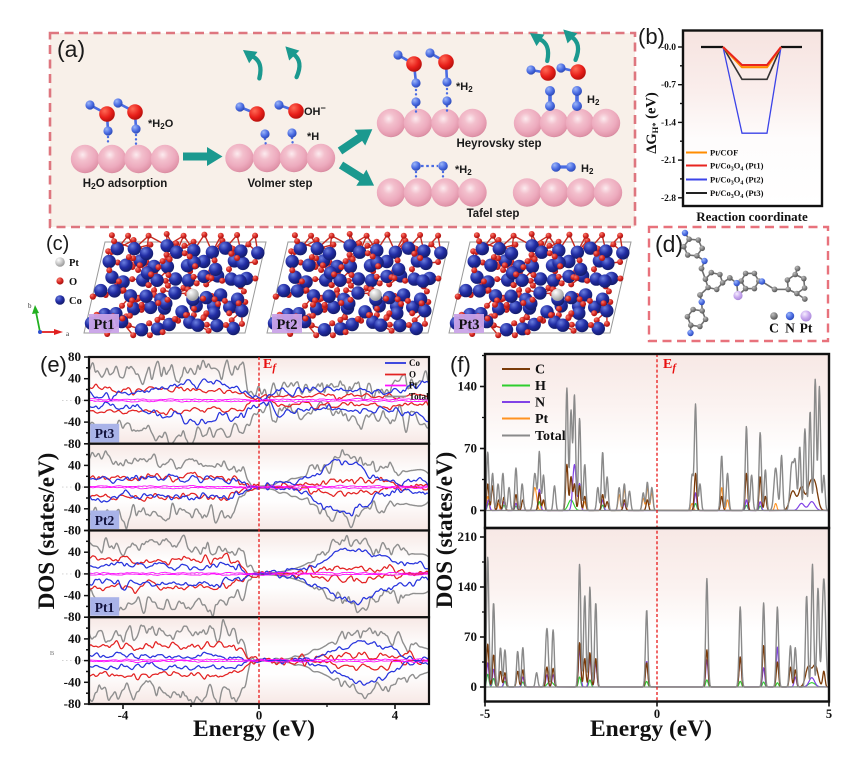  What do you see at coordinates (71, 49) in the screenshot?
I see `svg-text: (a)` at bounding box center [71, 49].